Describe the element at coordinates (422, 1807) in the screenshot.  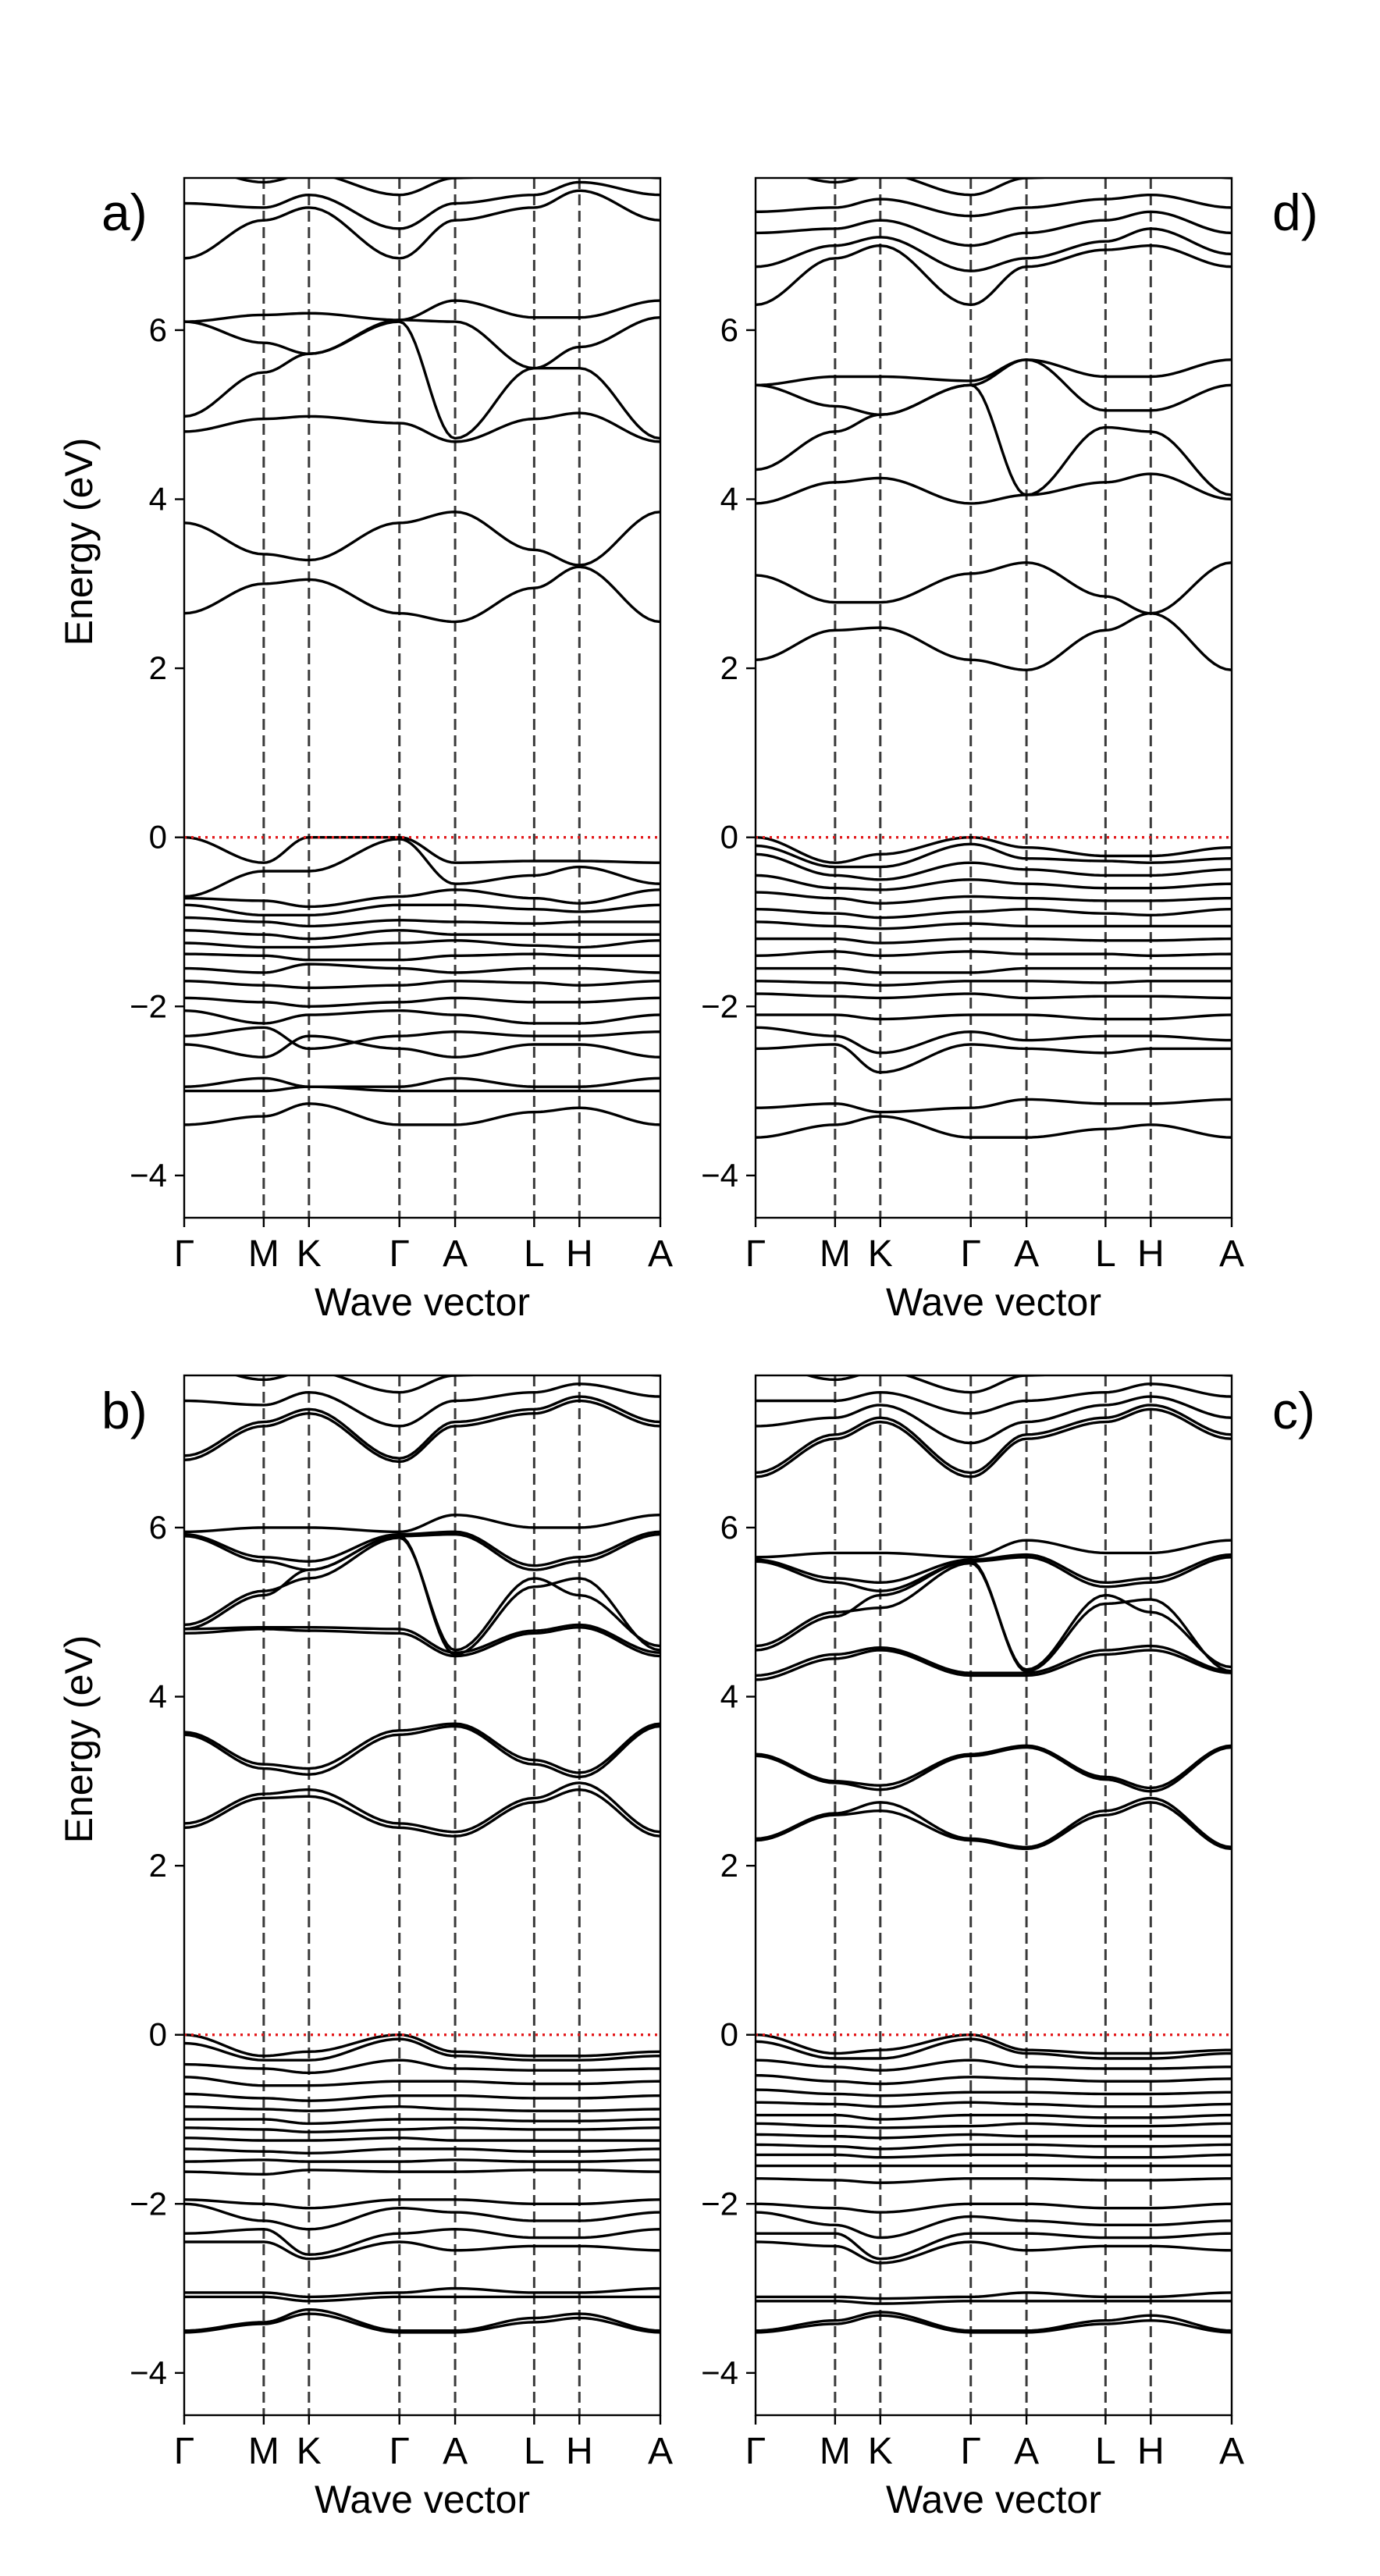
I see `band-b-cb2` at that location.